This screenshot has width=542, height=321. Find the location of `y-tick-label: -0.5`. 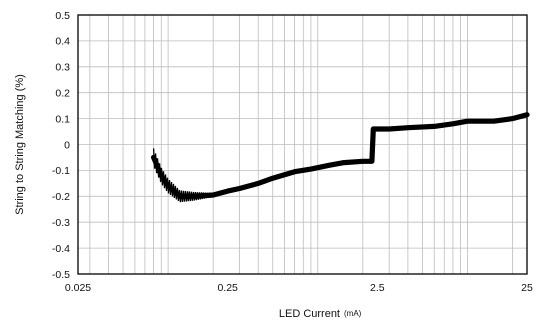

y-tick-label: -0.5 is located at coordinates (61, 275).